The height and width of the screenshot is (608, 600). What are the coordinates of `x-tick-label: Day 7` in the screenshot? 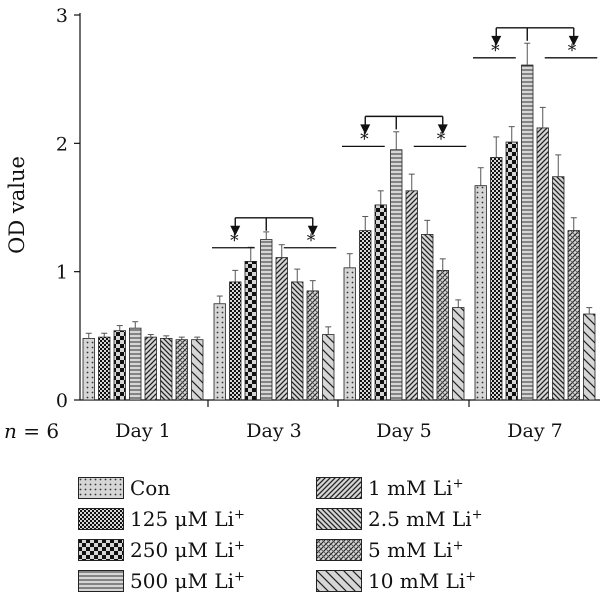 It's located at (534, 431).